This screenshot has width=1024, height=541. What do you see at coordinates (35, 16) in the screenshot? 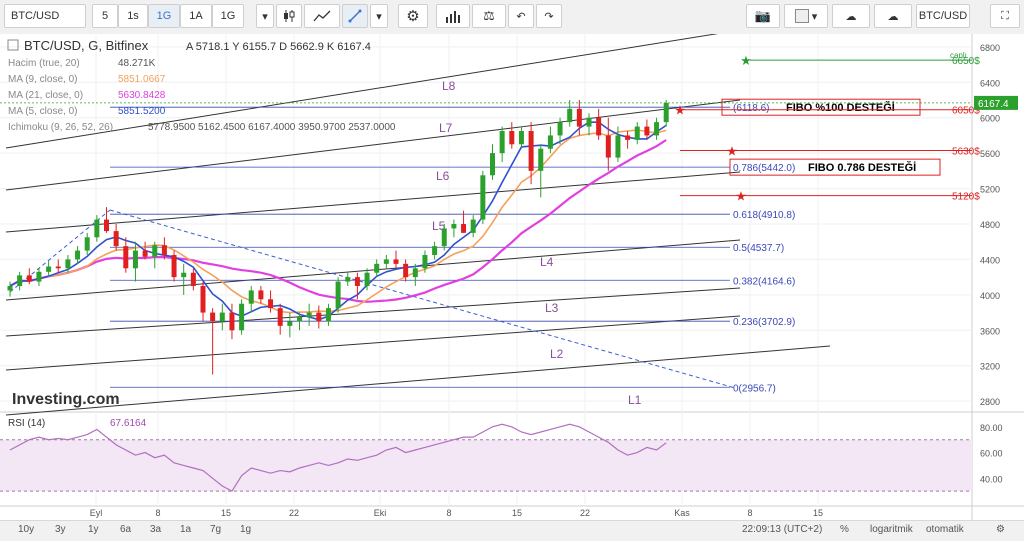
I see `symbol-label: BTC/USD` at bounding box center [35, 16].